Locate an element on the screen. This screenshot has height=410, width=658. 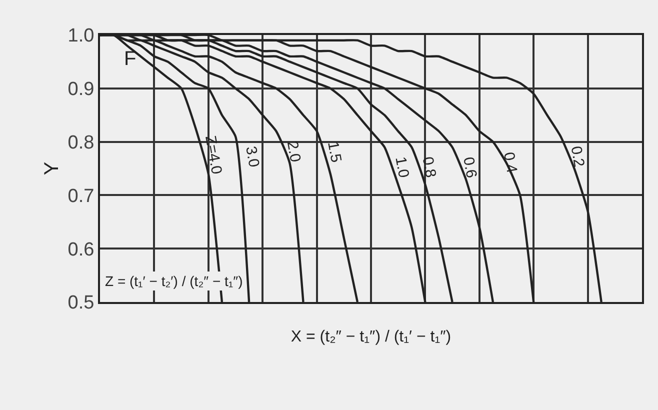
text: 0.2 is located at coordinates (577, 156).